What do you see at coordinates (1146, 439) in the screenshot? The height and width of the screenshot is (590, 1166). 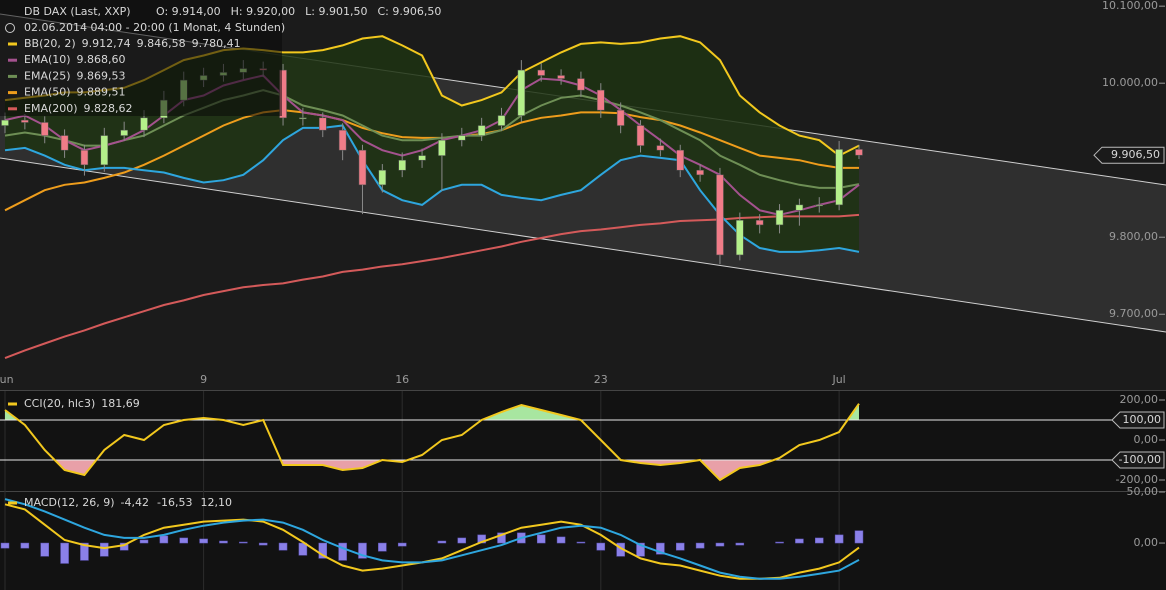 I see `y-tick-label: 0,00` at bounding box center [1146, 439].